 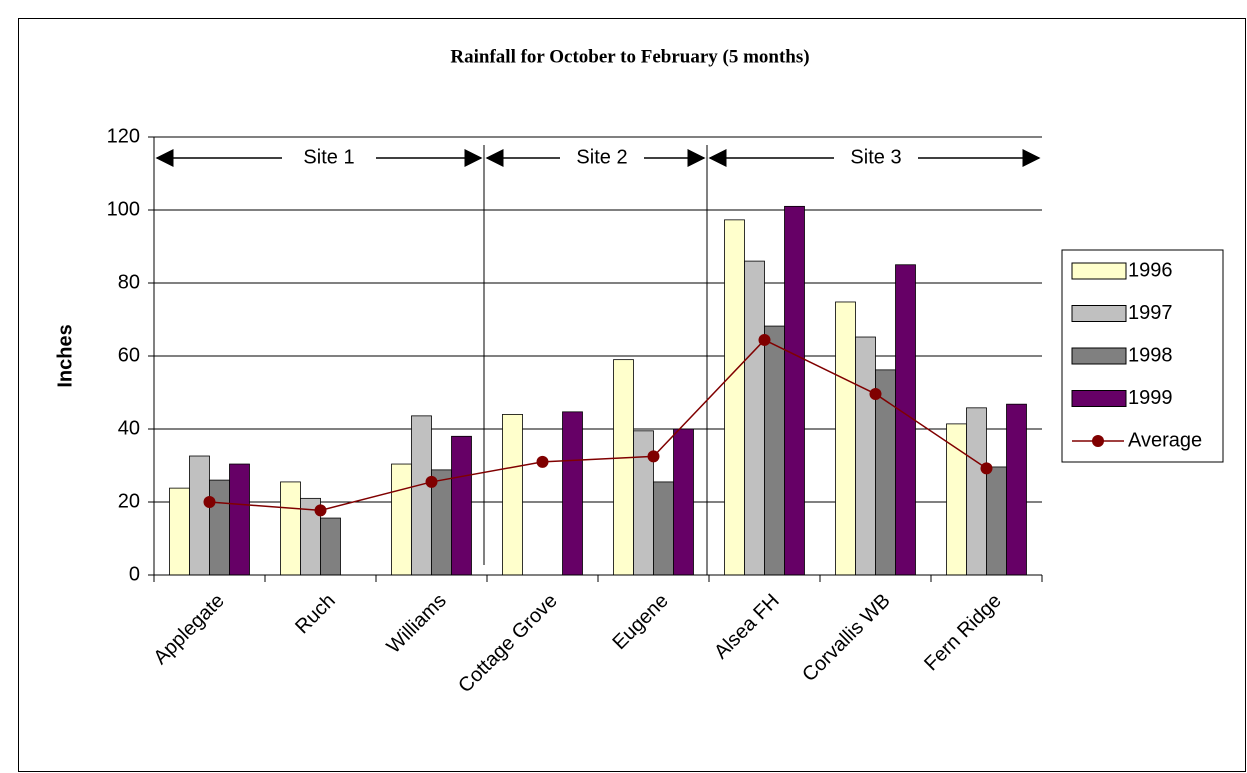 What do you see at coordinates (129, 355) in the screenshot?
I see `y-tick-label: 60` at bounding box center [129, 355].